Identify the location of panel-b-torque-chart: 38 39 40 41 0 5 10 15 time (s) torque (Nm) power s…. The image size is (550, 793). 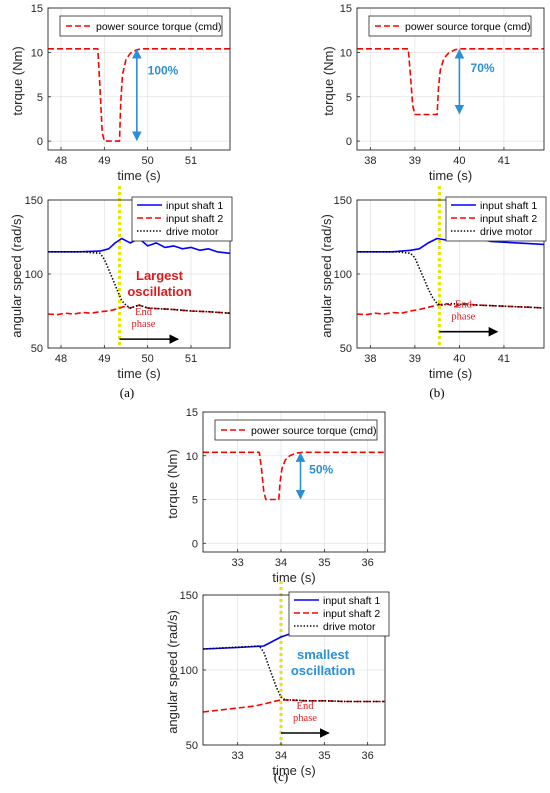
(433, 93).